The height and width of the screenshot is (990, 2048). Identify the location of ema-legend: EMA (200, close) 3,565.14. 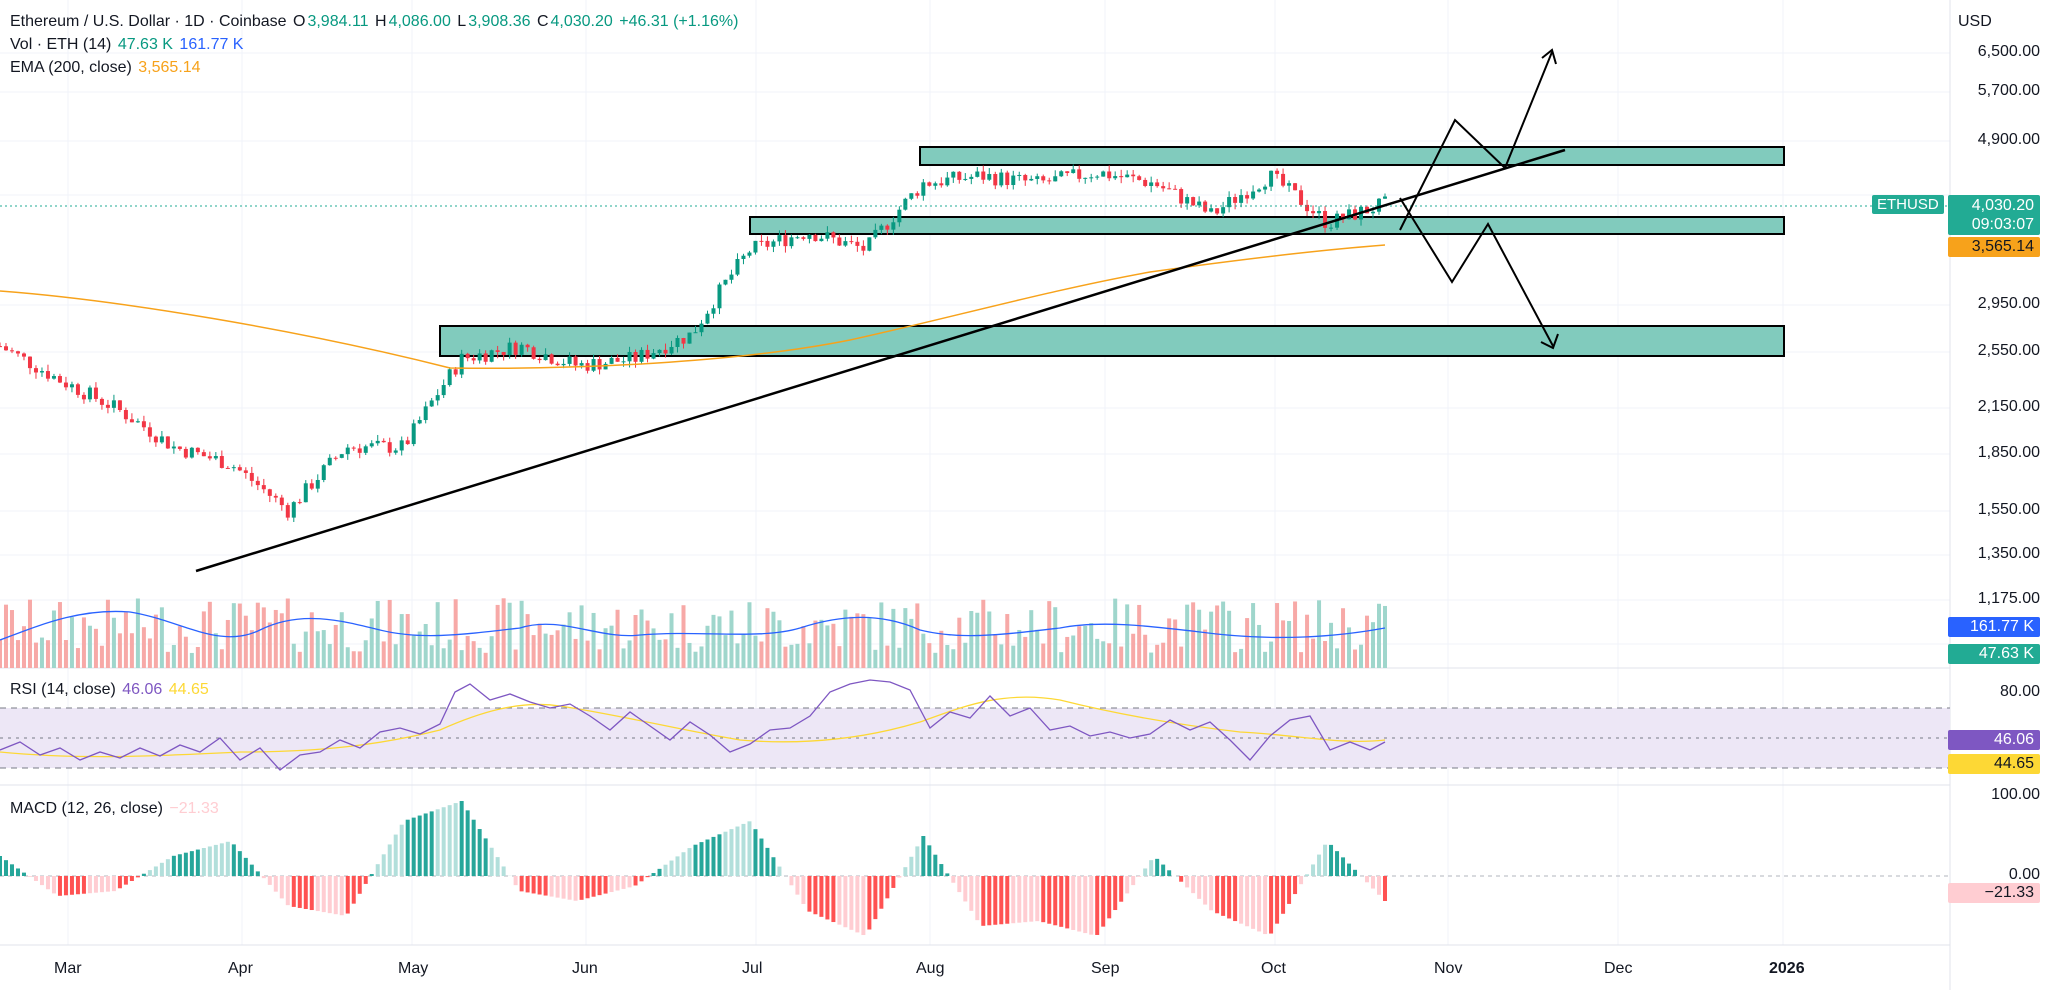
(106, 68).